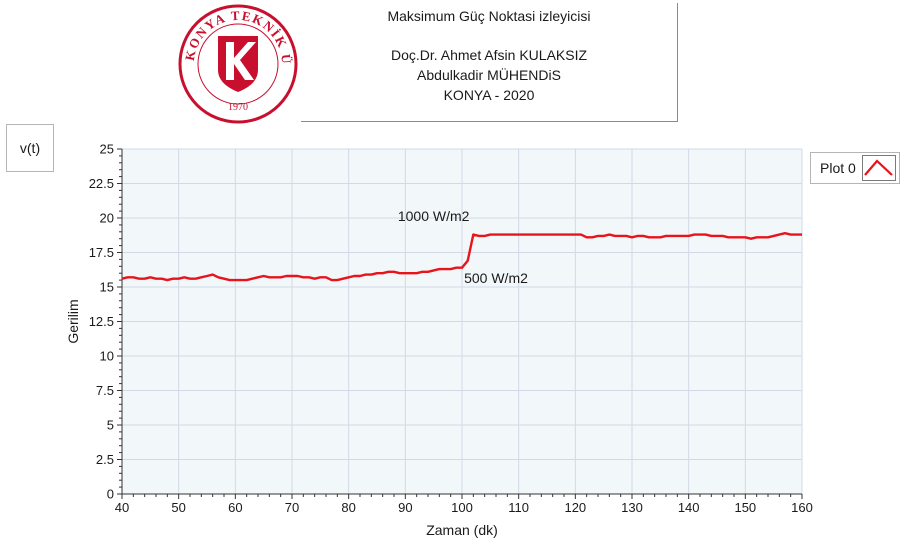  I want to click on y-tick-label: 5, so click(110, 425).